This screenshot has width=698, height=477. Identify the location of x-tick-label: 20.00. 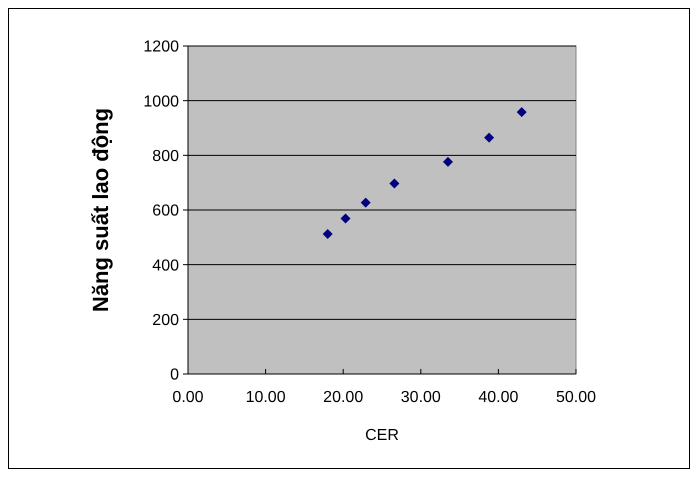
(343, 397).